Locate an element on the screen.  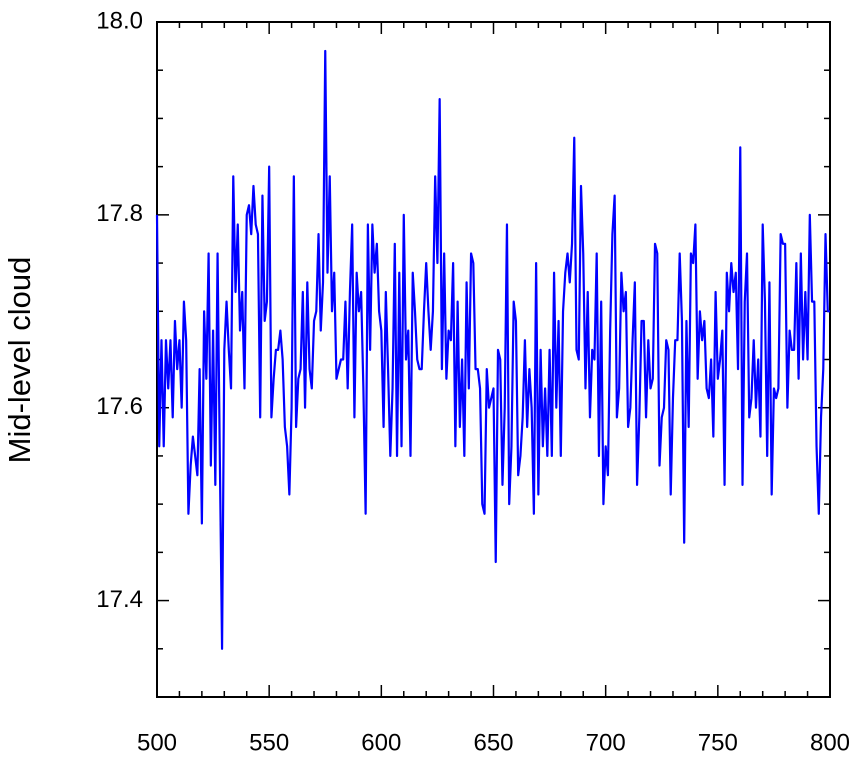
x-tick-label: 800 is located at coordinates (830, 742).